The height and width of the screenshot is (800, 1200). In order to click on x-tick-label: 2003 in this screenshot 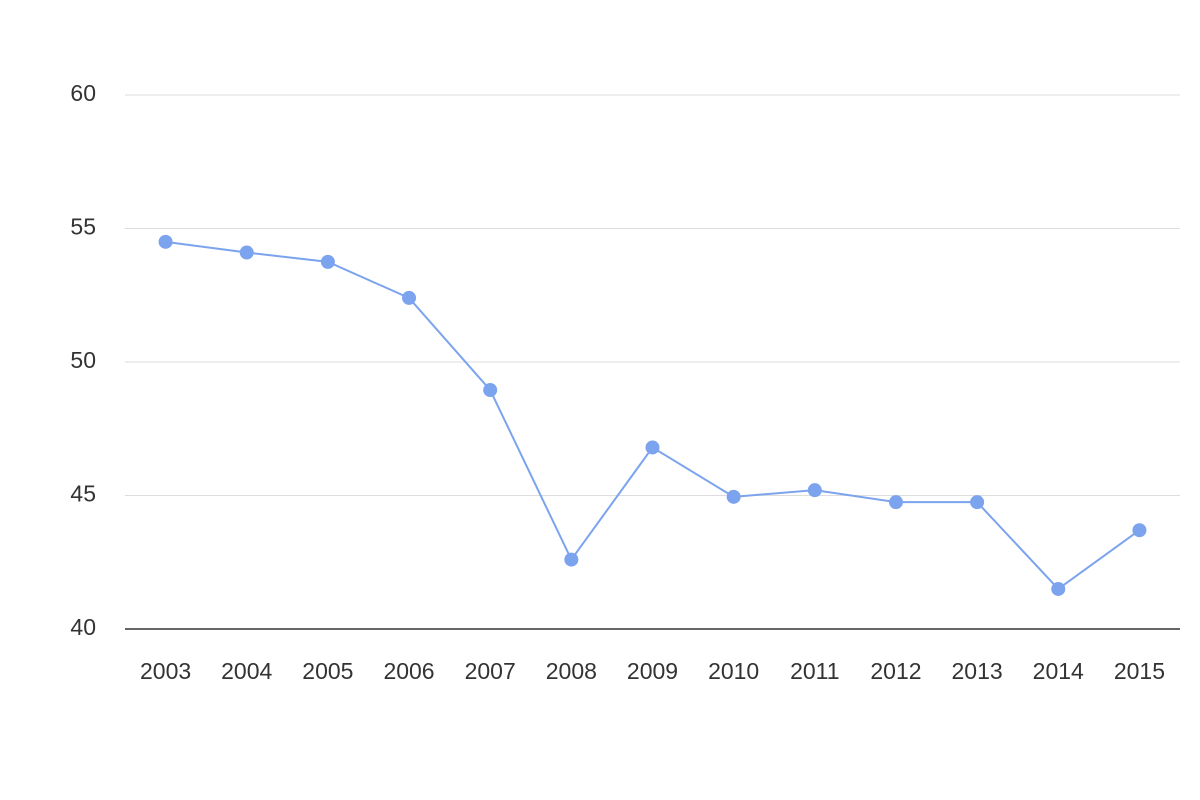, I will do `click(165, 671)`.